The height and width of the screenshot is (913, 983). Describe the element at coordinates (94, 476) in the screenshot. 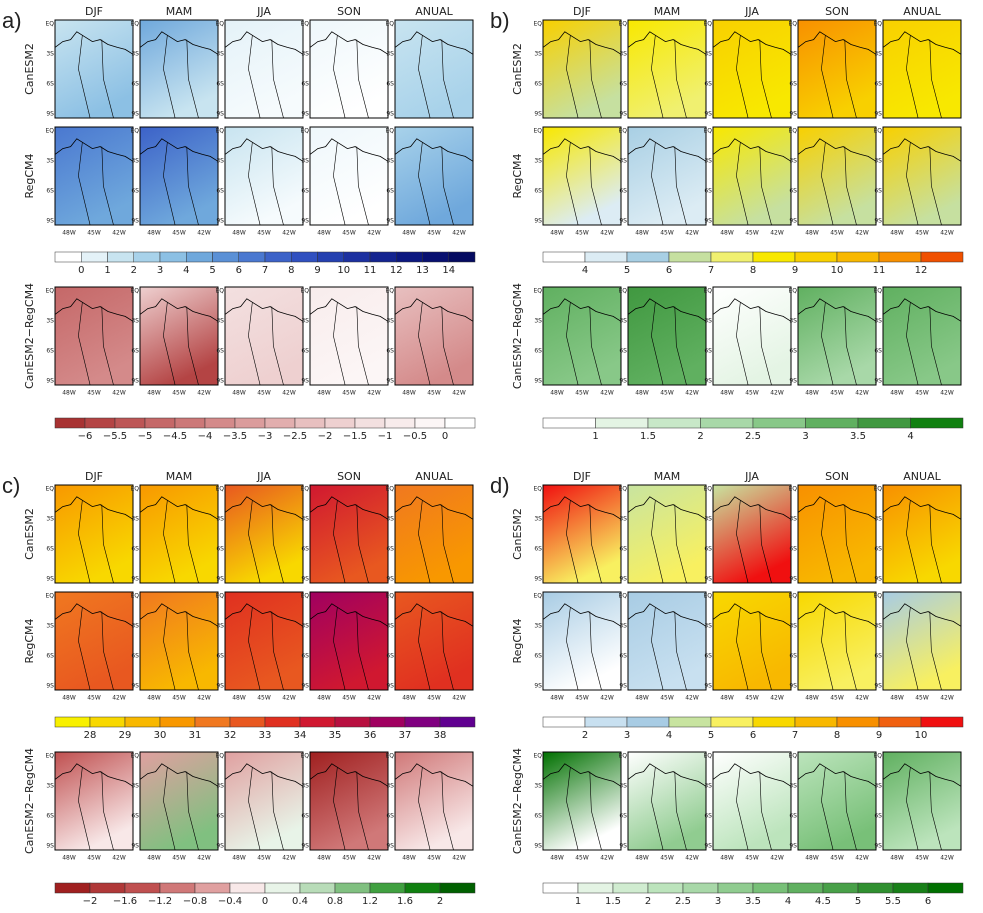

I see `season-header: DJF` at that location.